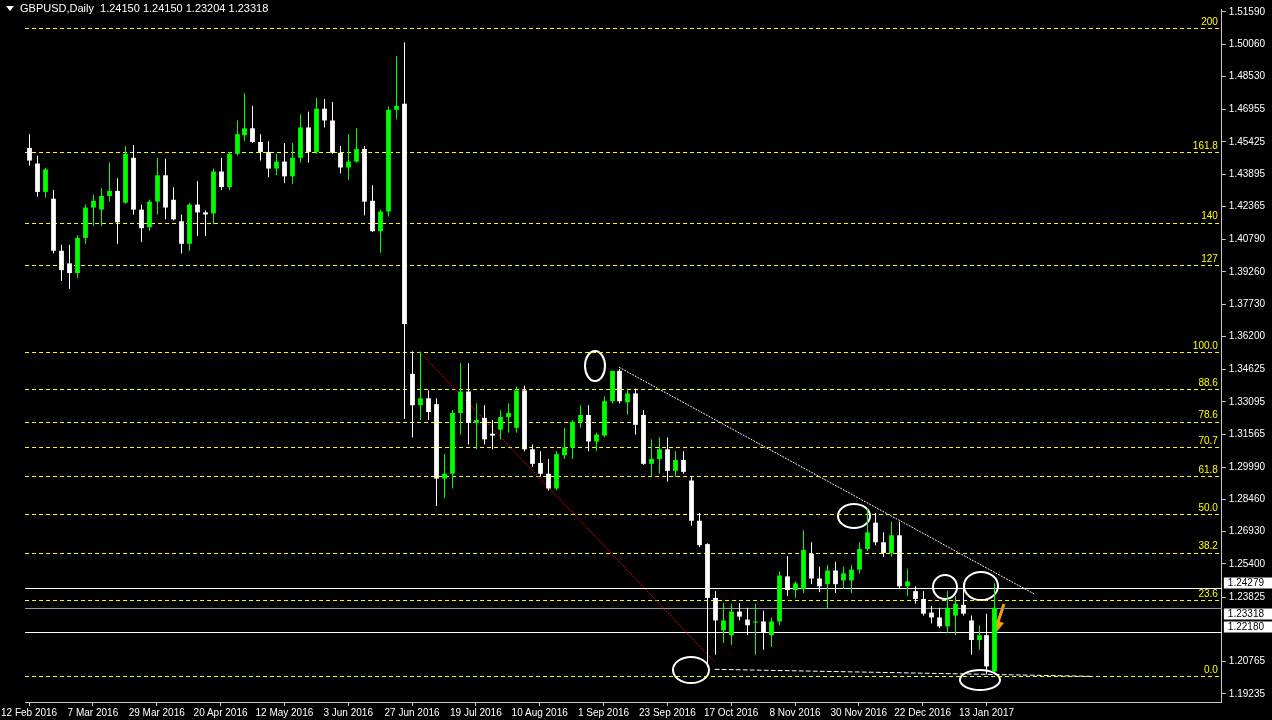 The image size is (1272, 720). What do you see at coordinates (144, 8) in the screenshot?
I see `chart-title: GBPUSD,Daily 1.24150 1.24150 1.23204 1.23318` at bounding box center [144, 8].